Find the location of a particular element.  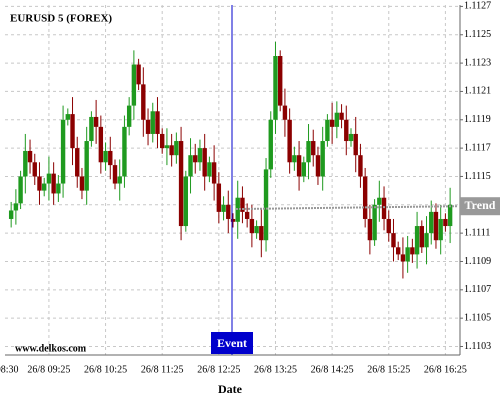

trend-label: Trend is located at coordinates (480, 205).